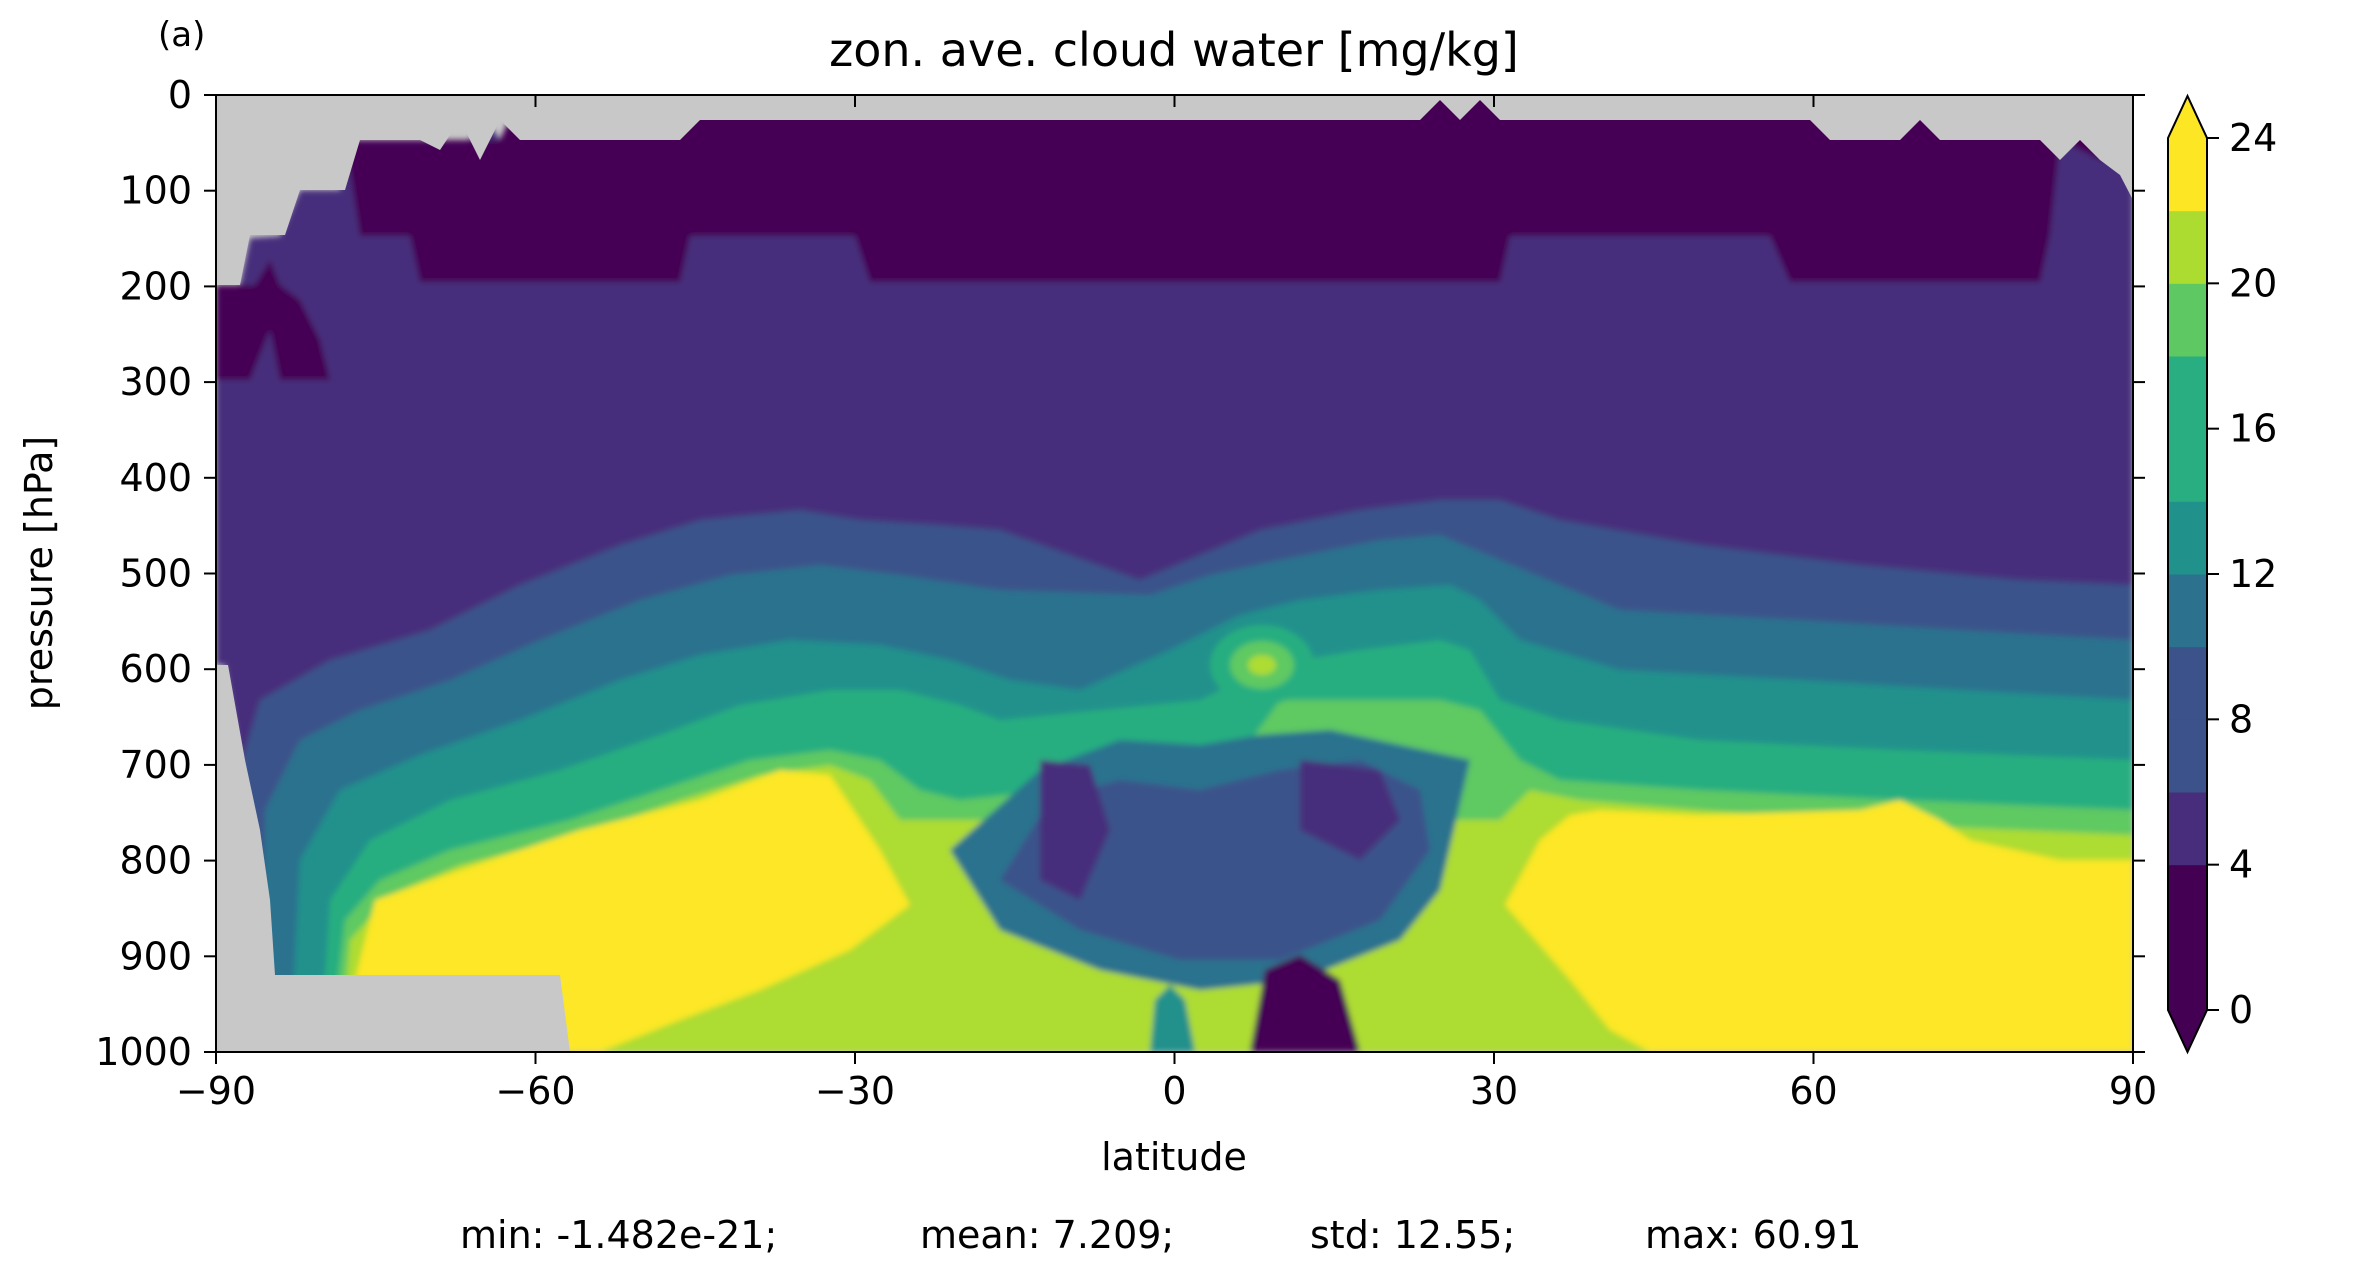  I want to click on y-tick-label: 300, so click(155, 382).